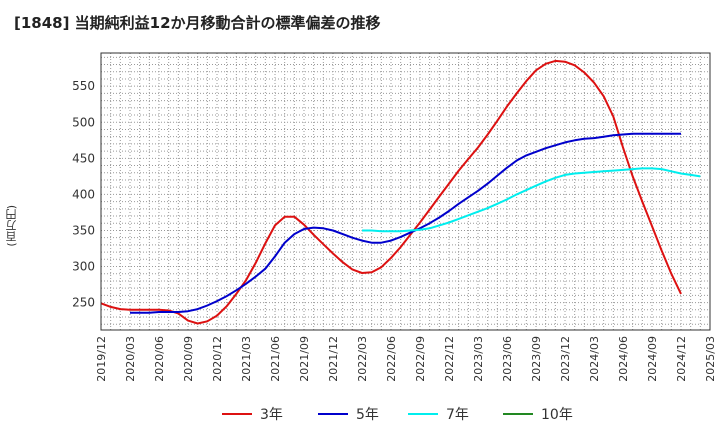  What do you see at coordinates (83, 86) in the screenshot?
I see `y-tick-label: 550` at bounding box center [83, 86].